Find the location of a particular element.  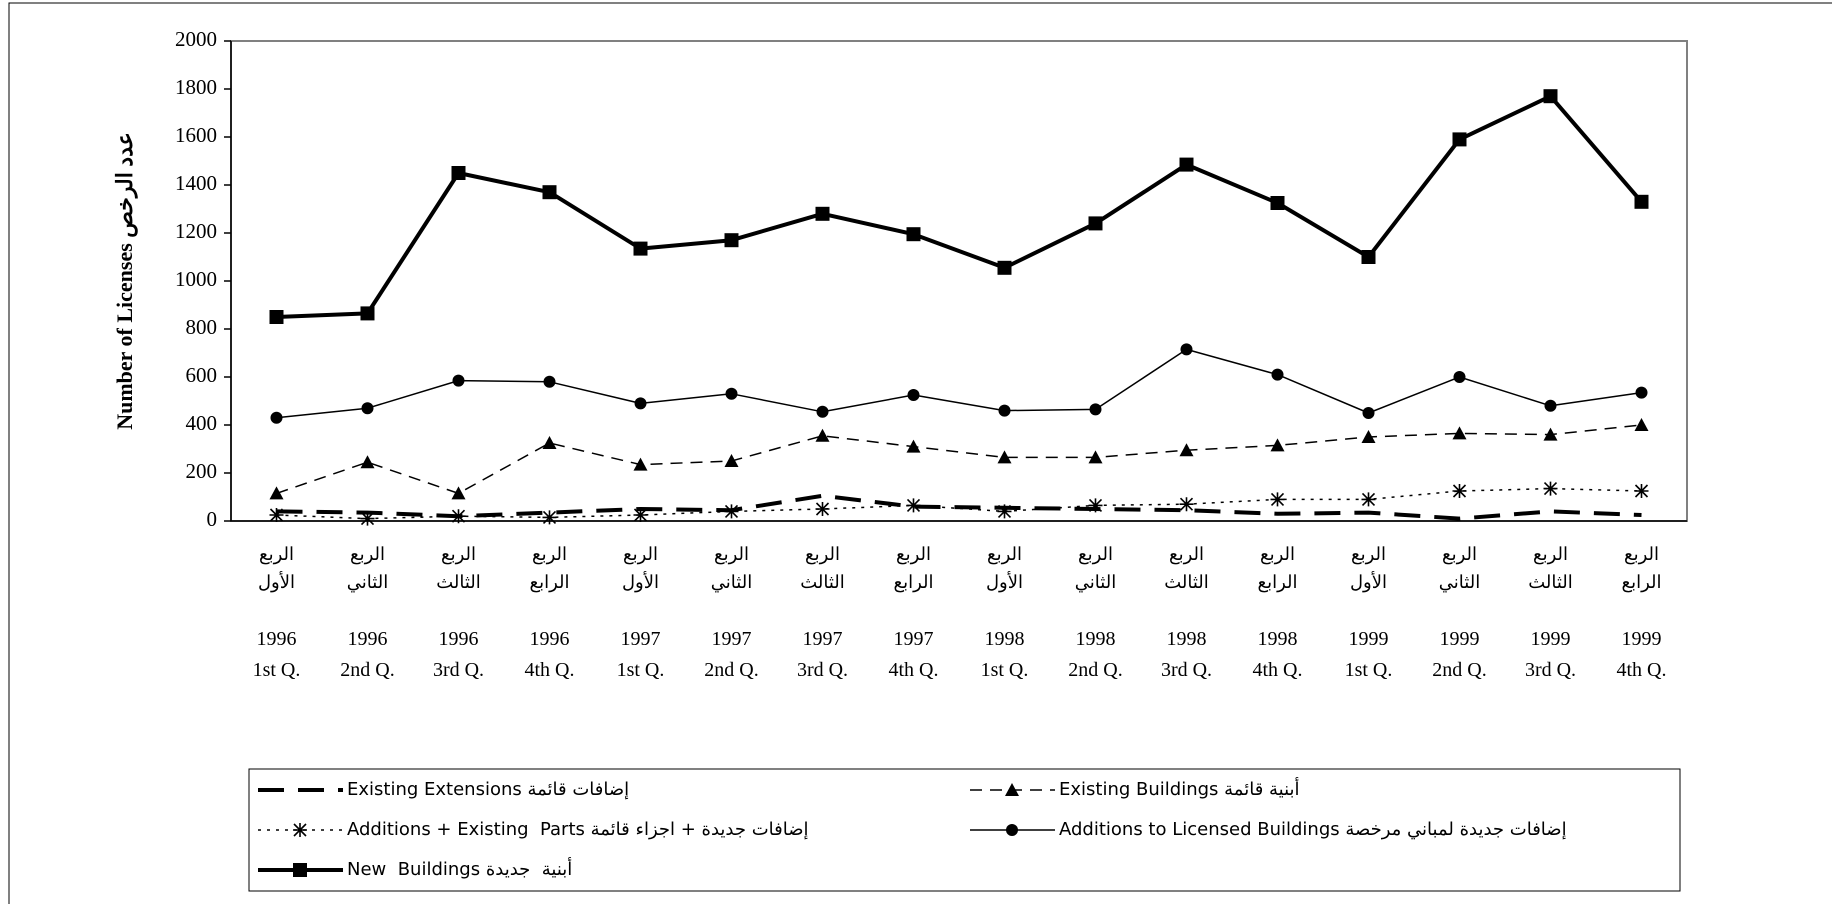

x-tick-label: 1996 1st Q. is located at coordinates (277, 654).